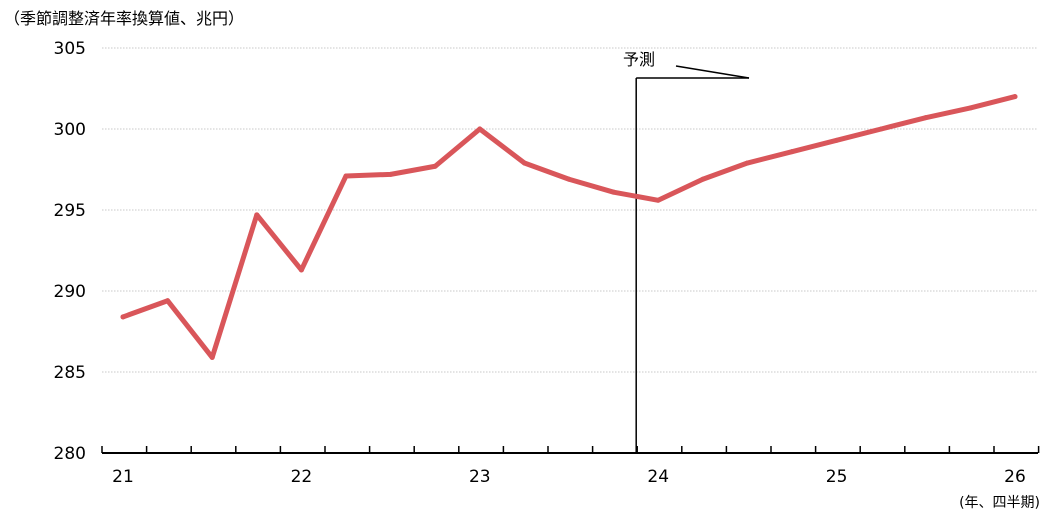 The height and width of the screenshot is (511, 1043). I want to click on x-tick-label: 23, so click(480, 477).